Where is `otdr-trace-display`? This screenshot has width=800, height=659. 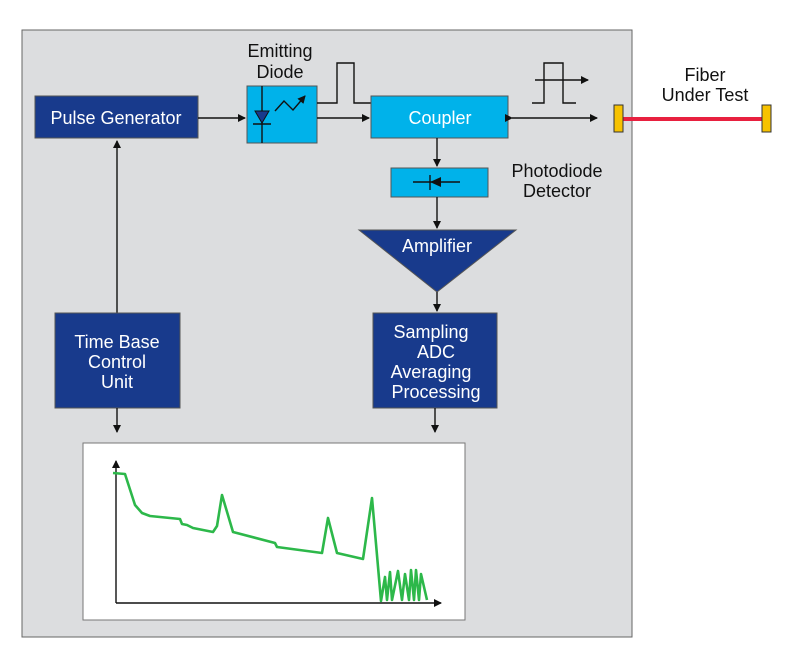
otdr-trace-display is located at coordinates (274, 531).